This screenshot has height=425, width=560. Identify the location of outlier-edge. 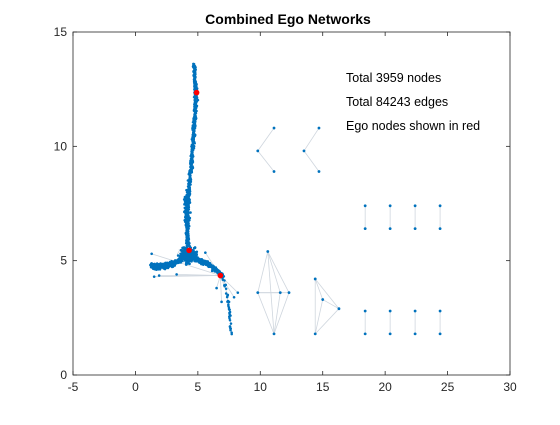
(220, 289).